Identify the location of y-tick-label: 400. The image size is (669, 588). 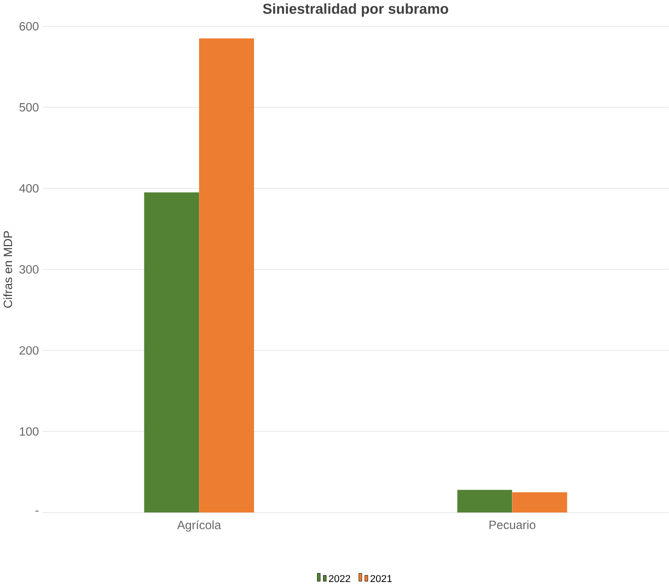
(29, 188).